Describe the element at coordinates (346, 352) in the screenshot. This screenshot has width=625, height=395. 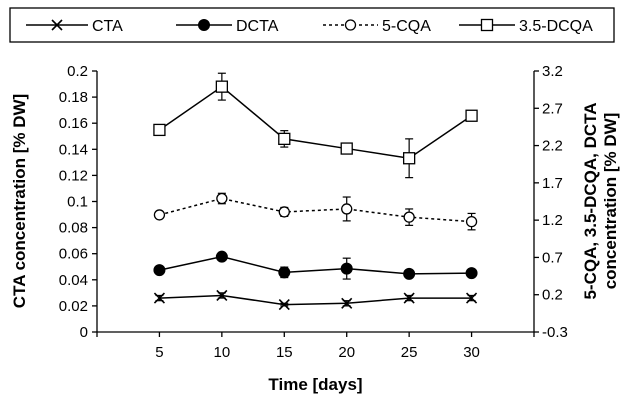
I see `x-tick-label: 20` at that location.